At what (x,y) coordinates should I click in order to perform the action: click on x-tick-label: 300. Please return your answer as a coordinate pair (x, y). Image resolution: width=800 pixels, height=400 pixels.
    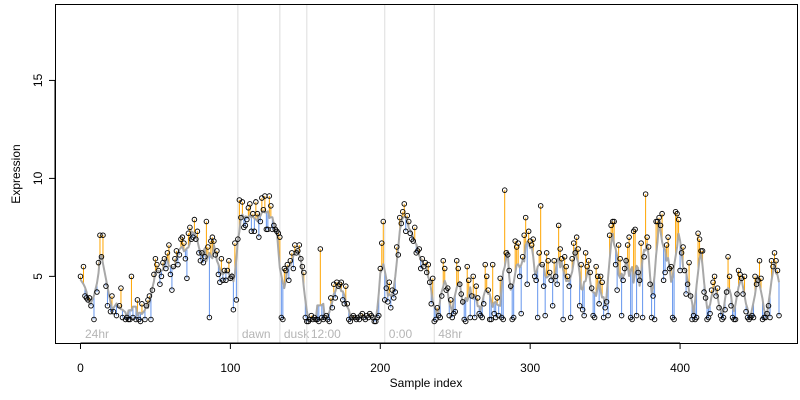
    Looking at the image, I should click on (530, 368).